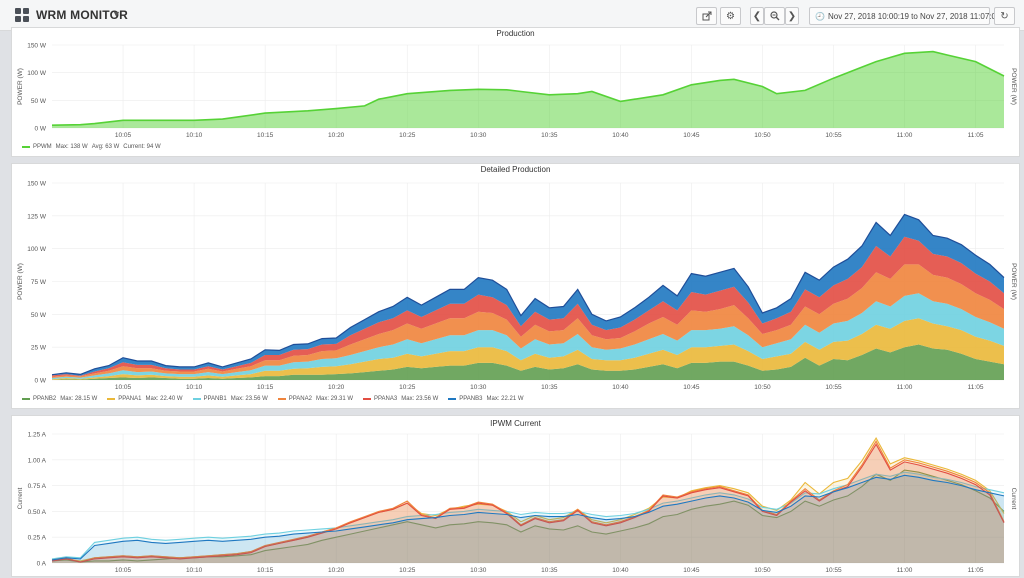 The image size is (1024, 578). I want to click on series-area-ppwm, so click(528, 89).